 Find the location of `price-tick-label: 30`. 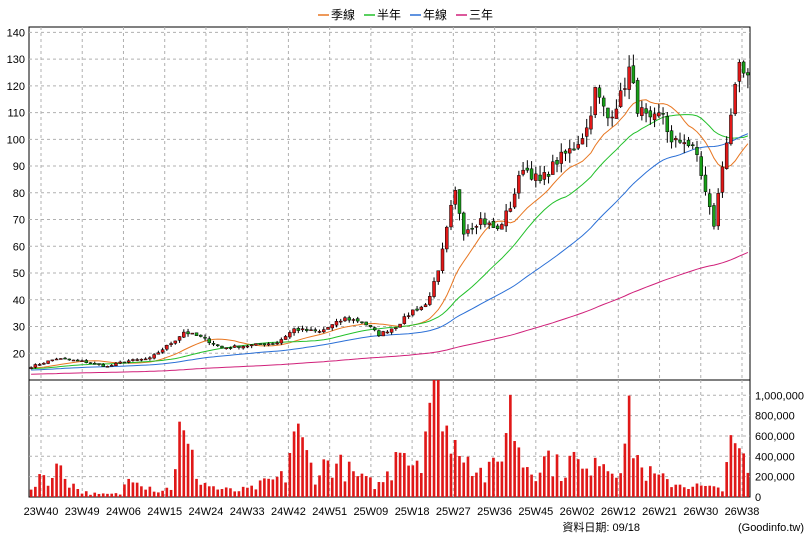

price-tick-label: 30 is located at coordinates (19, 328).